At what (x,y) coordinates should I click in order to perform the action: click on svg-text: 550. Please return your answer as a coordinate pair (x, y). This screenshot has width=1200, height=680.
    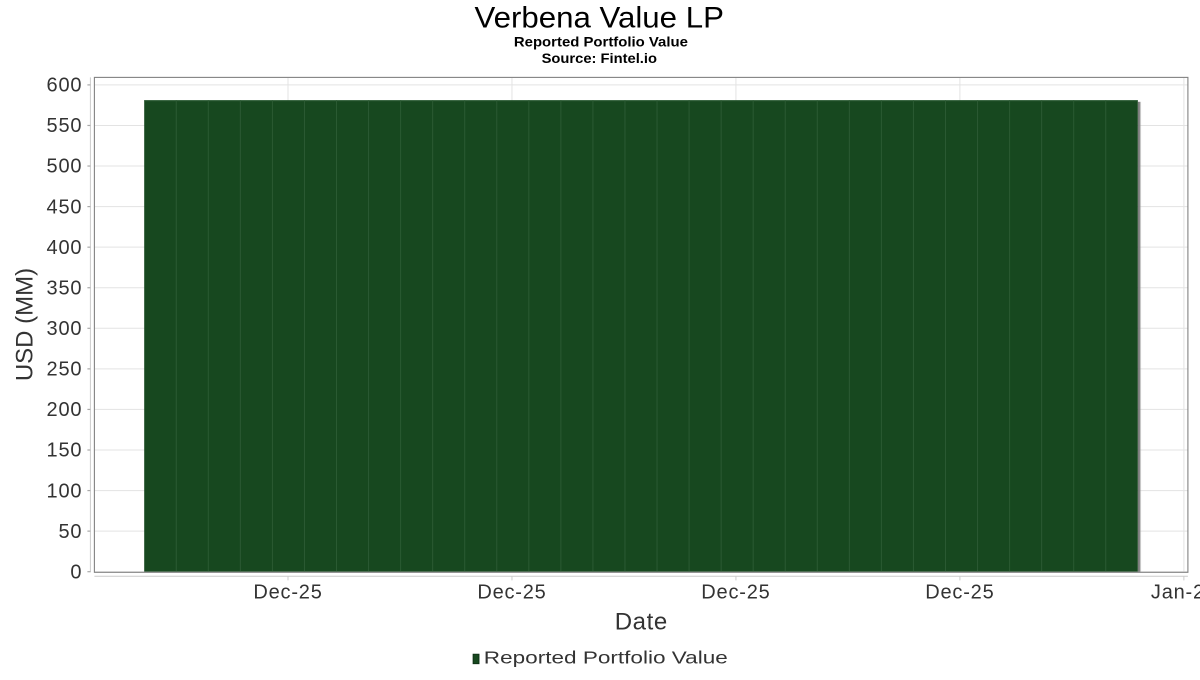
    Looking at the image, I should click on (65, 126).